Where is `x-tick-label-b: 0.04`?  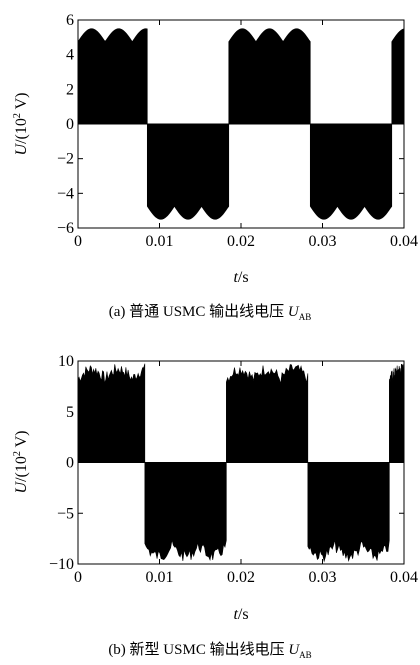 x-tick-label-b: 0.04 is located at coordinates (404, 577).